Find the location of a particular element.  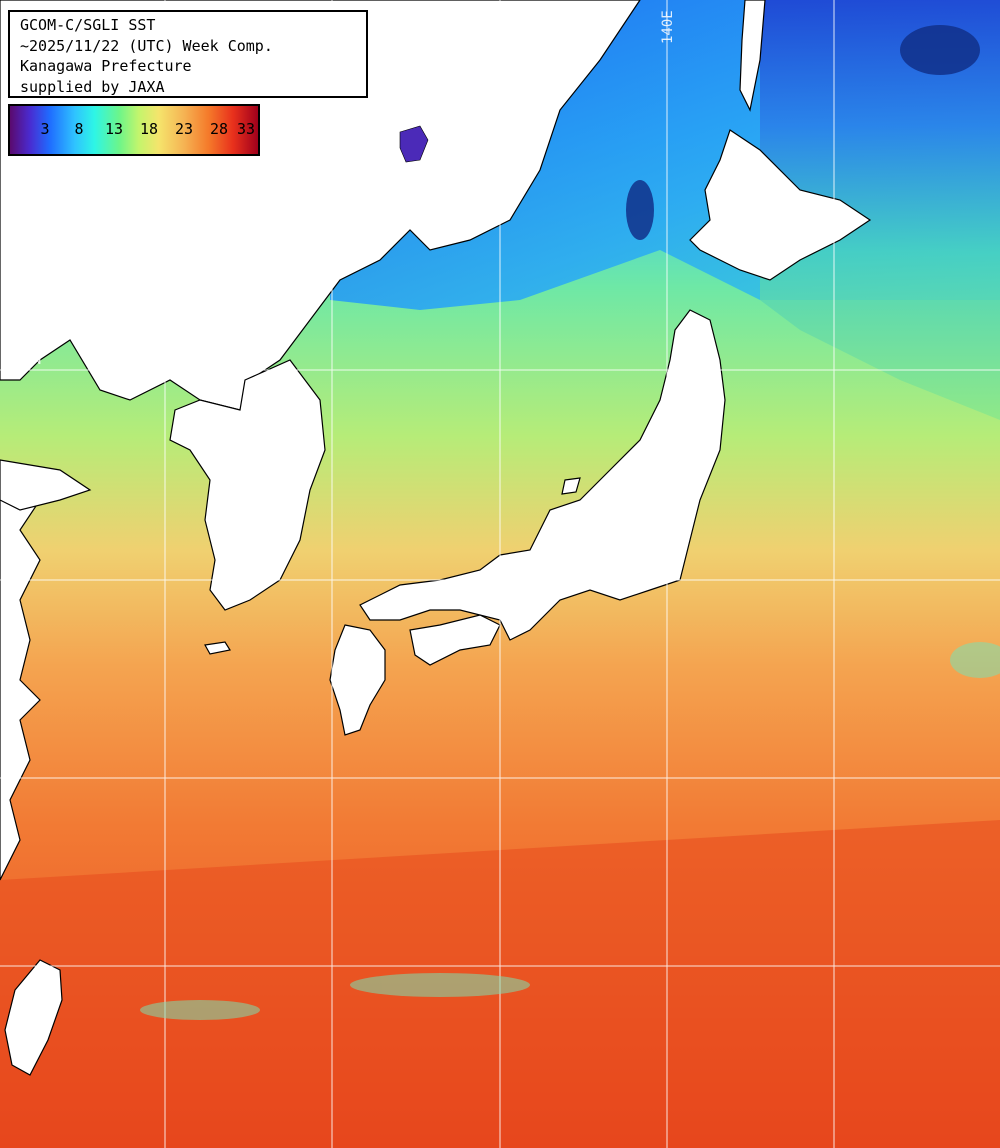

title-line-2: ~2025/11/22 (UTC) Week Comp. is located at coordinates (146, 45).